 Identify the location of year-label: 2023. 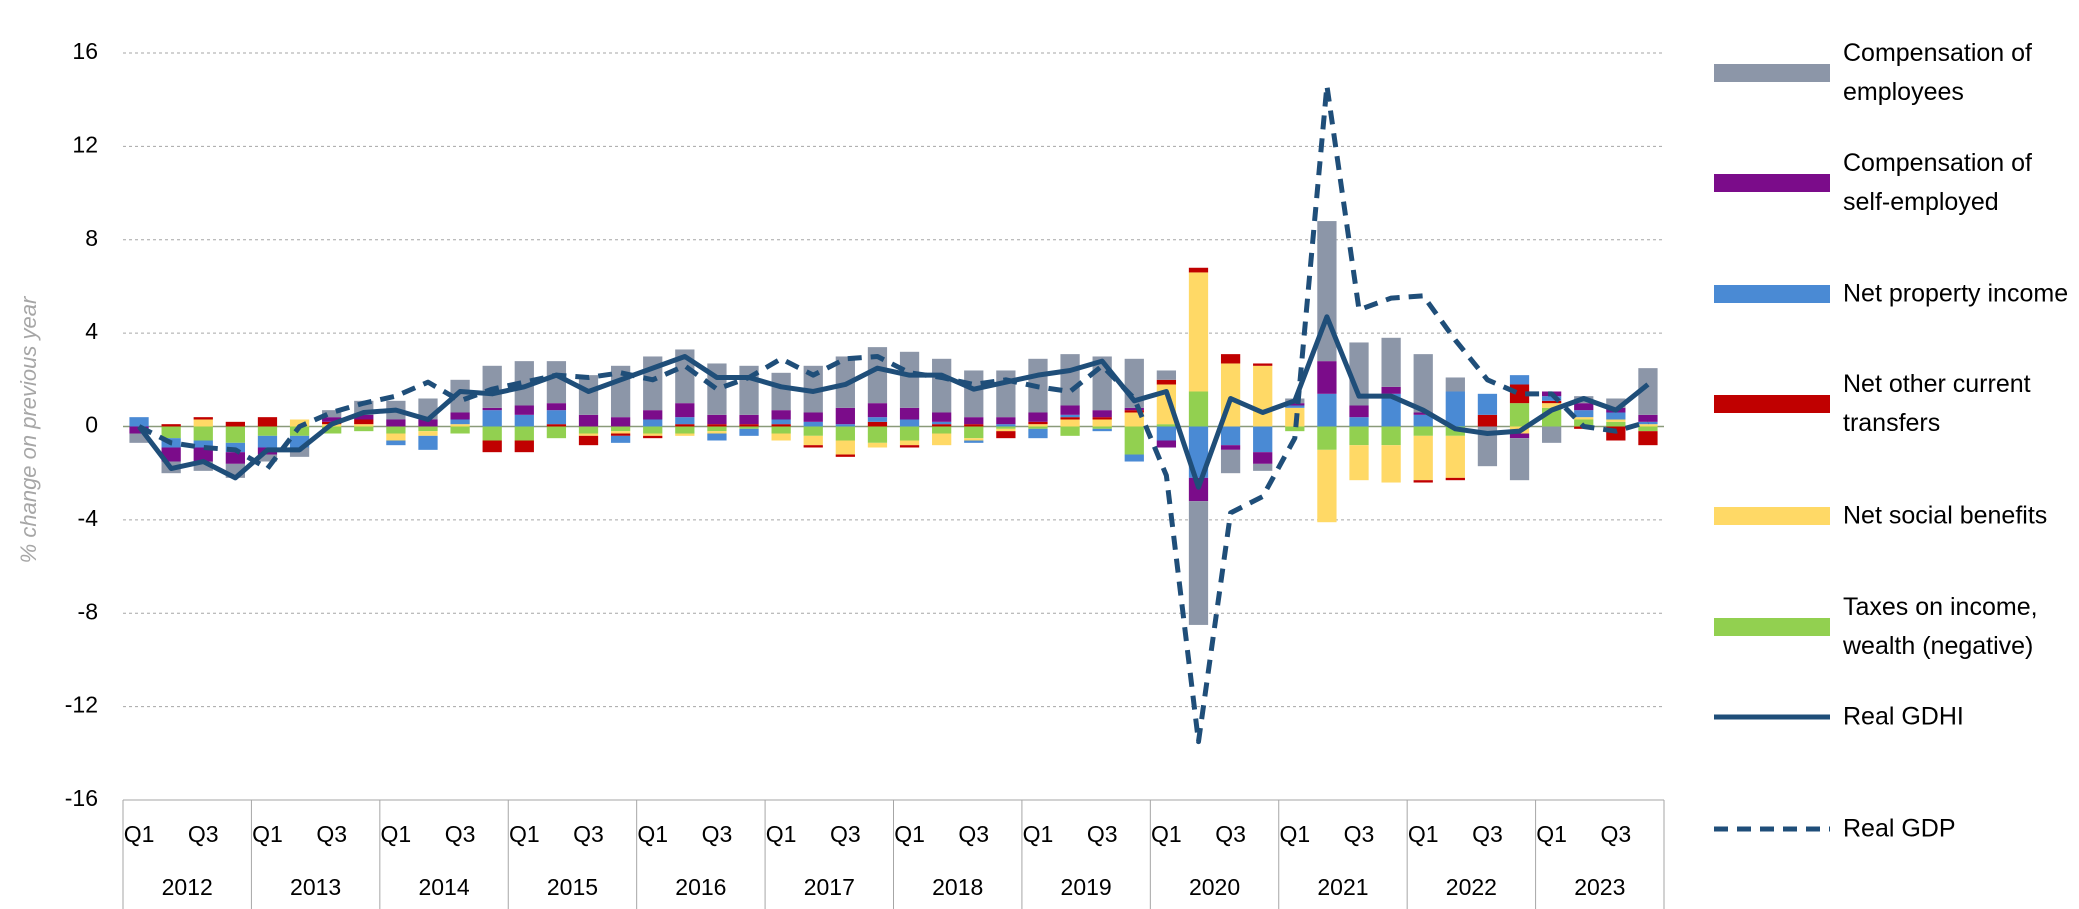
(1599, 887).